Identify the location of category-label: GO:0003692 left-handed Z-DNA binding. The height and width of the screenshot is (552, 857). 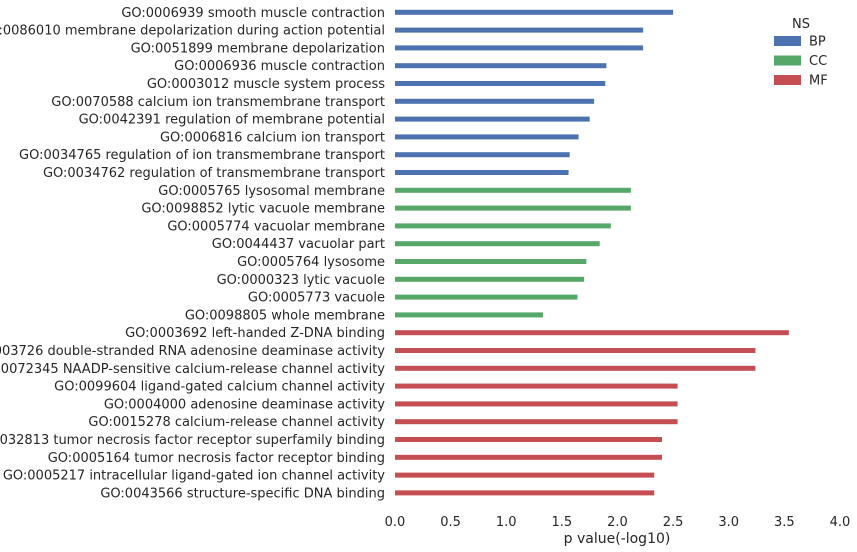
(255, 333).